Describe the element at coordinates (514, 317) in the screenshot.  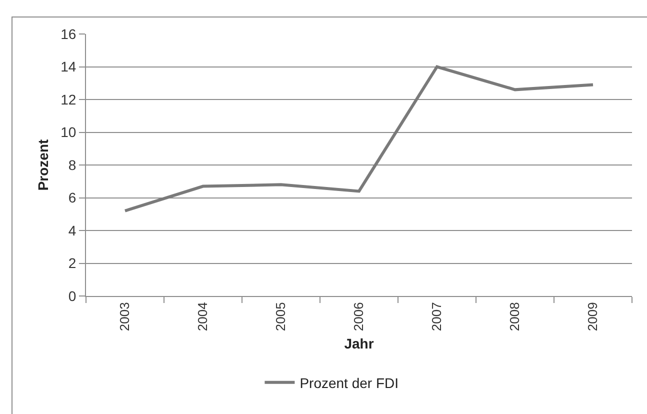
I see `x-tick-label: 2008` at that location.